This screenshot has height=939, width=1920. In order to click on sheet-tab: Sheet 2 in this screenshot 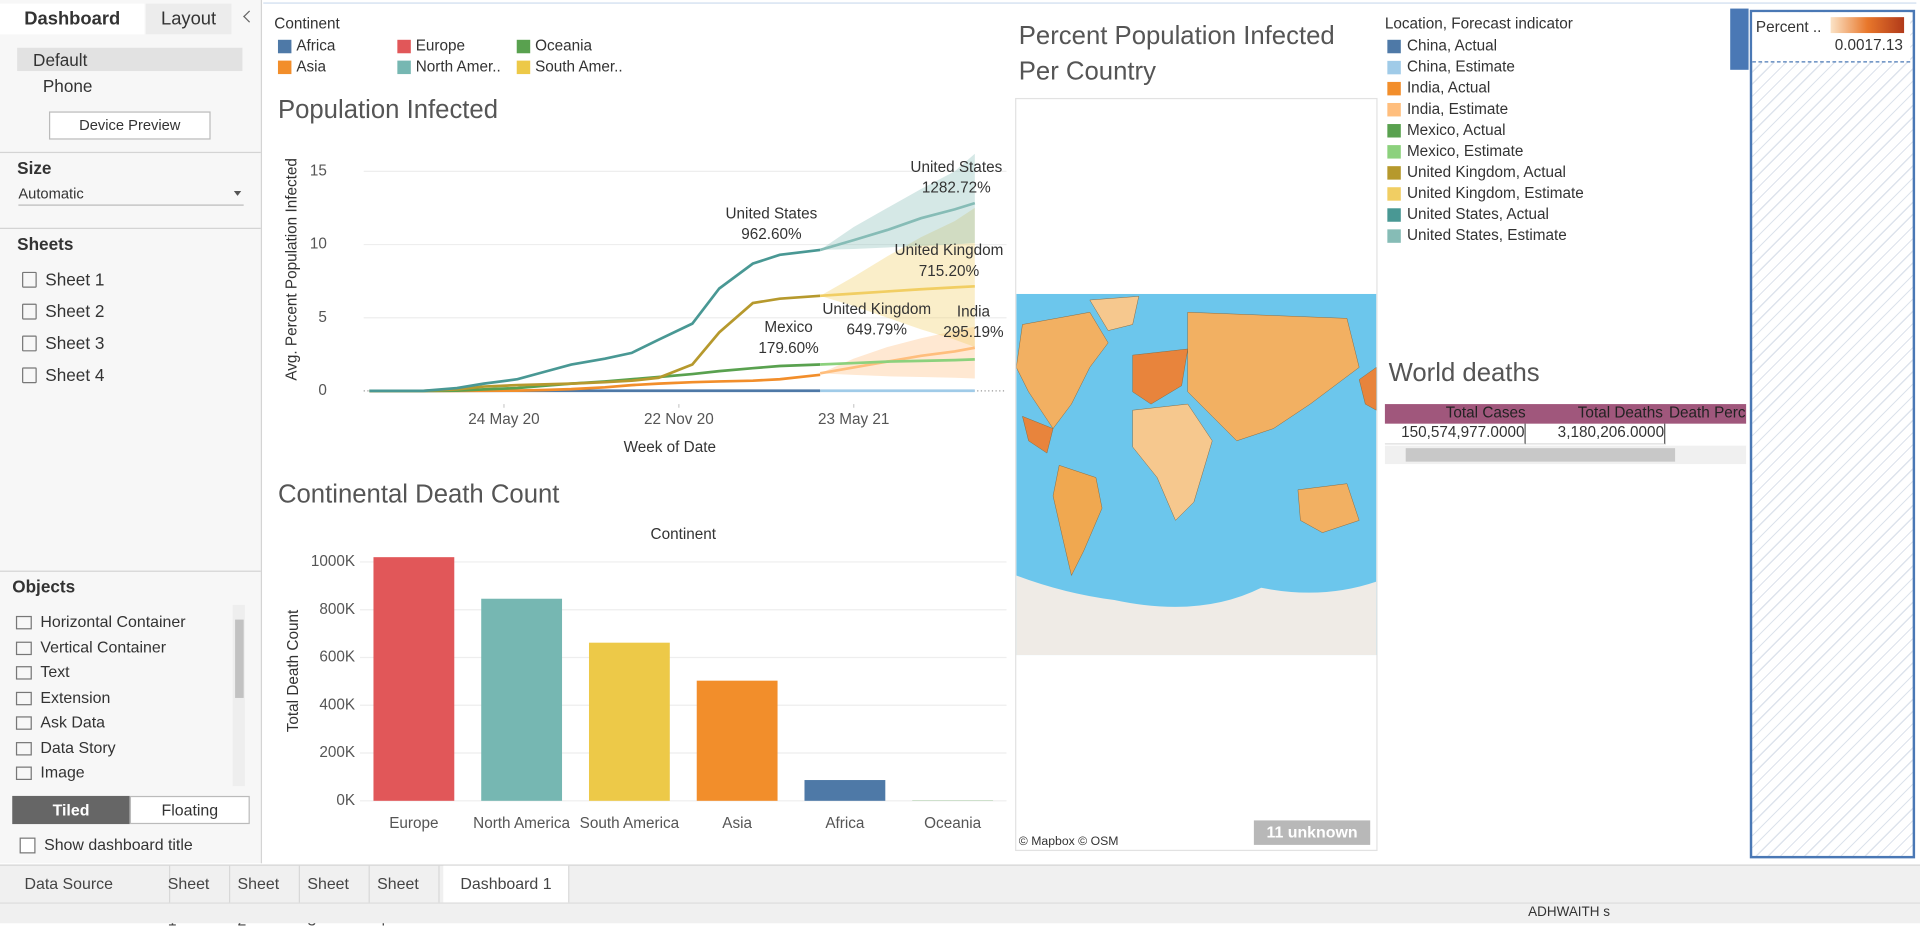, I will do `click(265, 884)`.